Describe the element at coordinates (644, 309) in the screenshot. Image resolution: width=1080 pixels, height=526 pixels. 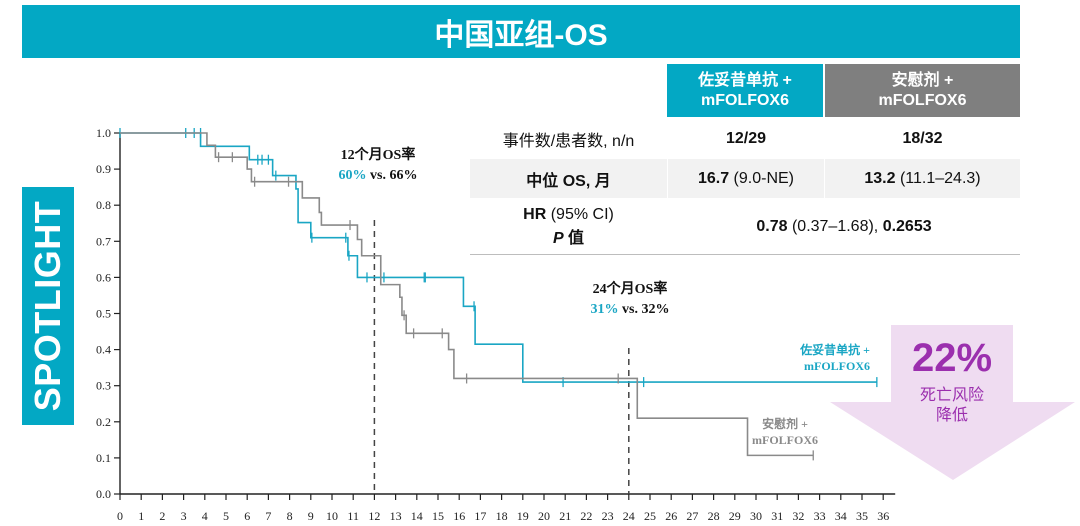
I see `annotation-24-placebo: vs. 32%` at that location.